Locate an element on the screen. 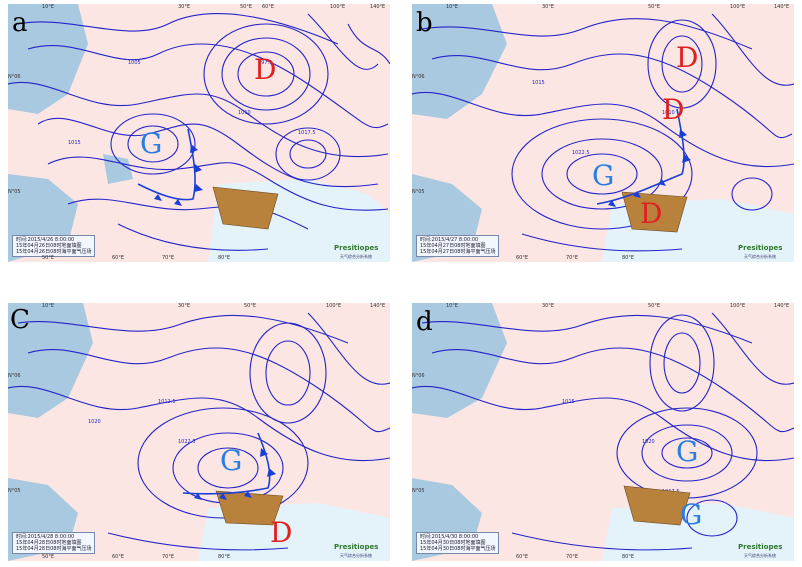 This screenshot has height=567, width=802. legend-line: 15年04月27日08时海平面气压场 is located at coordinates (458, 252).